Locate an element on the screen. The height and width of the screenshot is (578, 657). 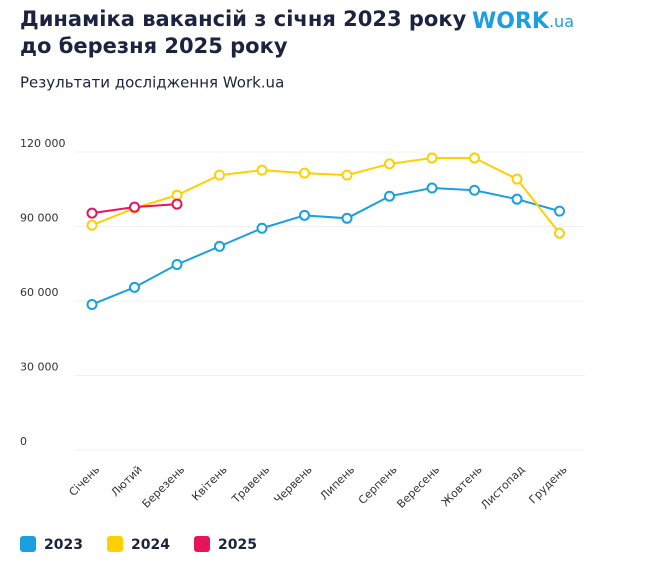
legend-label: 2025 is located at coordinates (237, 545).